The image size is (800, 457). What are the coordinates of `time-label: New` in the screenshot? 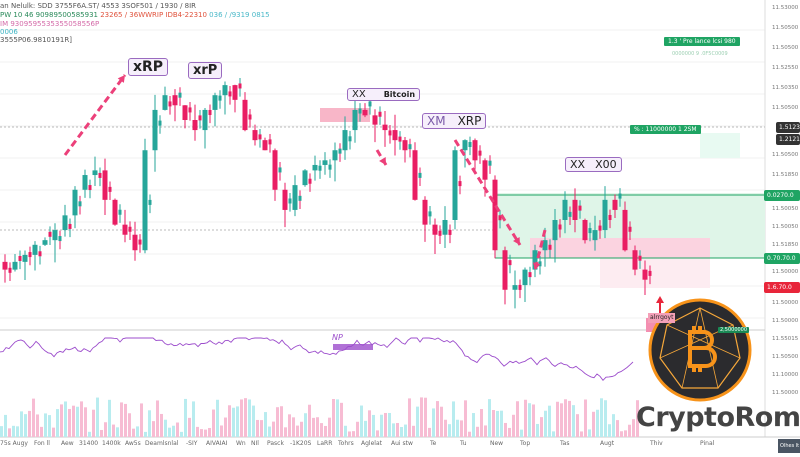 It's located at (497, 443).